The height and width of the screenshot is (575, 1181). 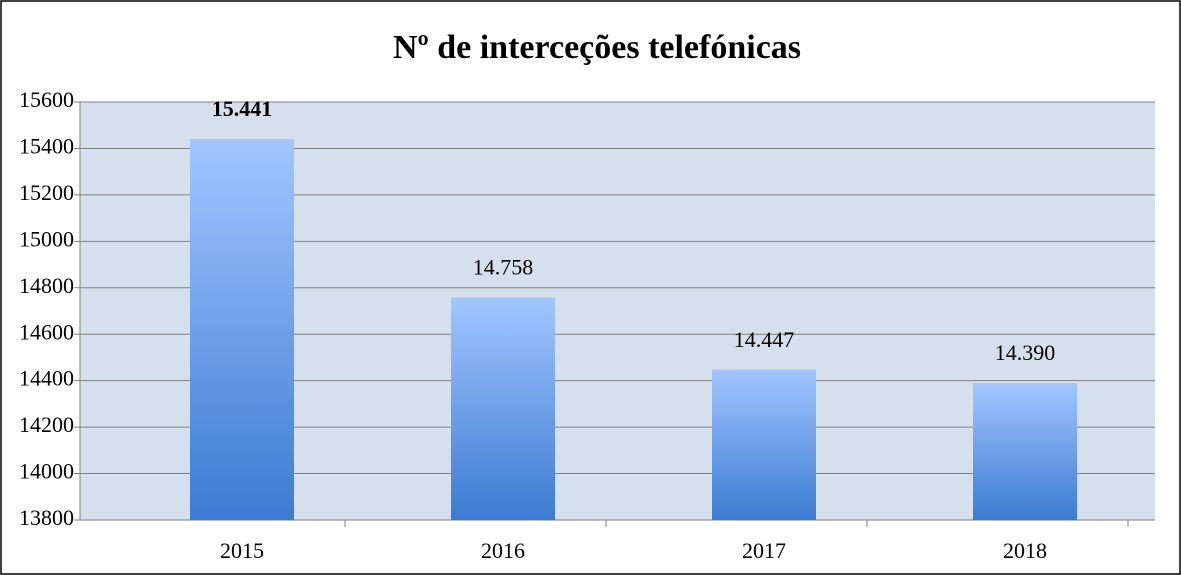 I want to click on y-tick-label: 15400, so click(x=46, y=145).